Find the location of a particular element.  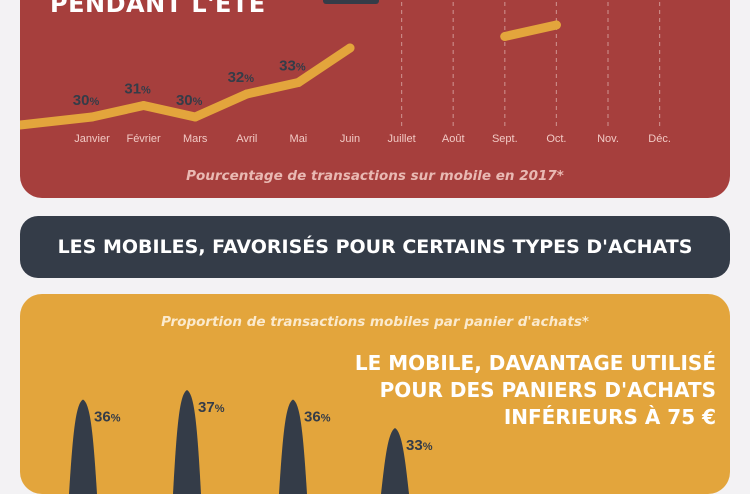

month-tick-label: Déc. is located at coordinates (659, 139).